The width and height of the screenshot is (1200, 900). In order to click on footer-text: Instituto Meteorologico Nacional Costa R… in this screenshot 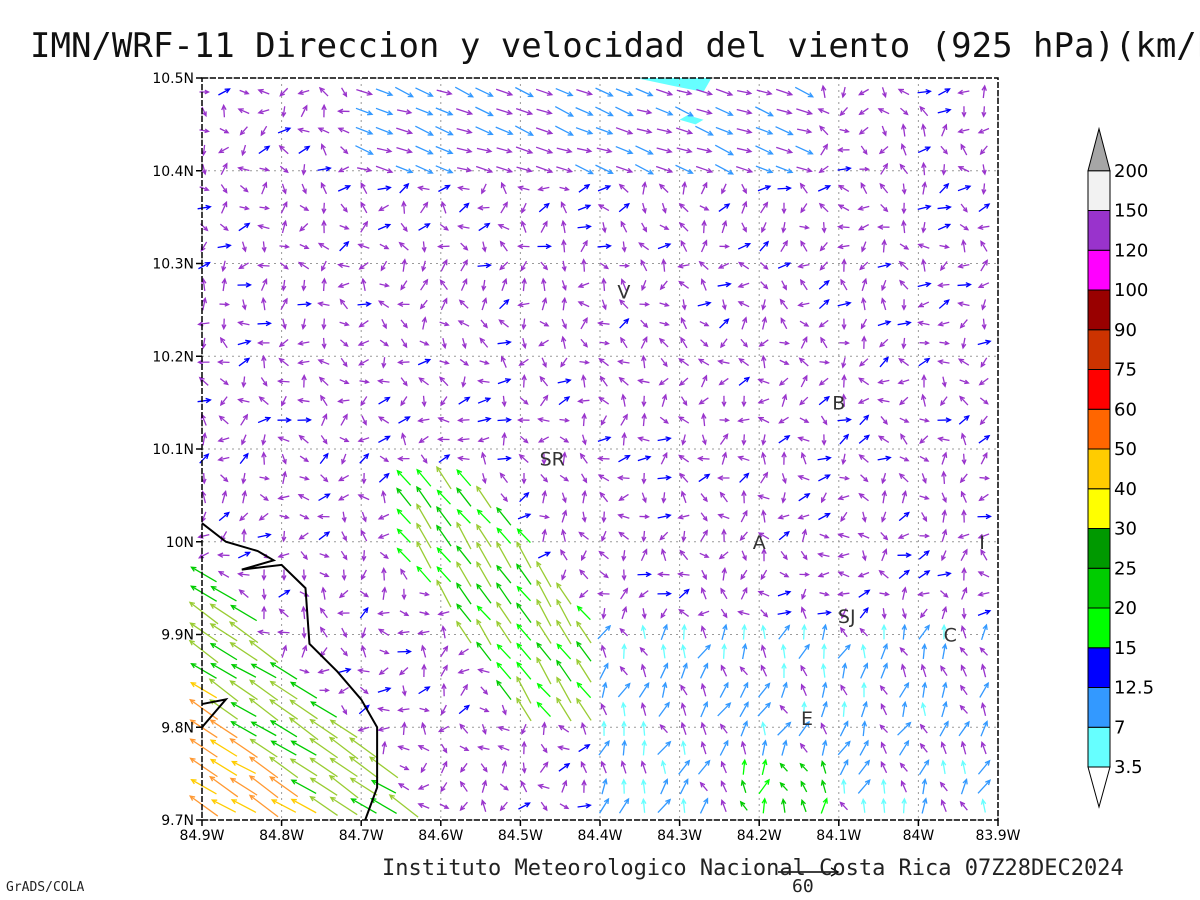, I will do `click(753, 868)`.